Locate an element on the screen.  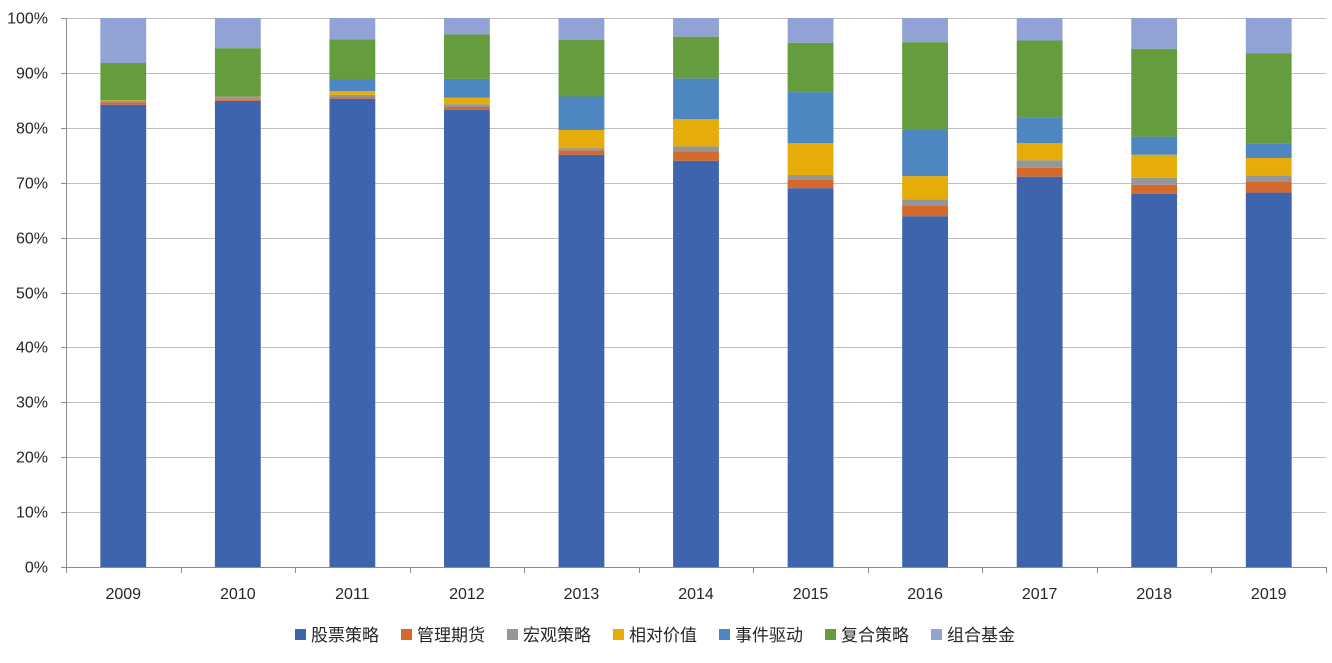
y-tick-label: 30% is located at coordinates (32, 403).